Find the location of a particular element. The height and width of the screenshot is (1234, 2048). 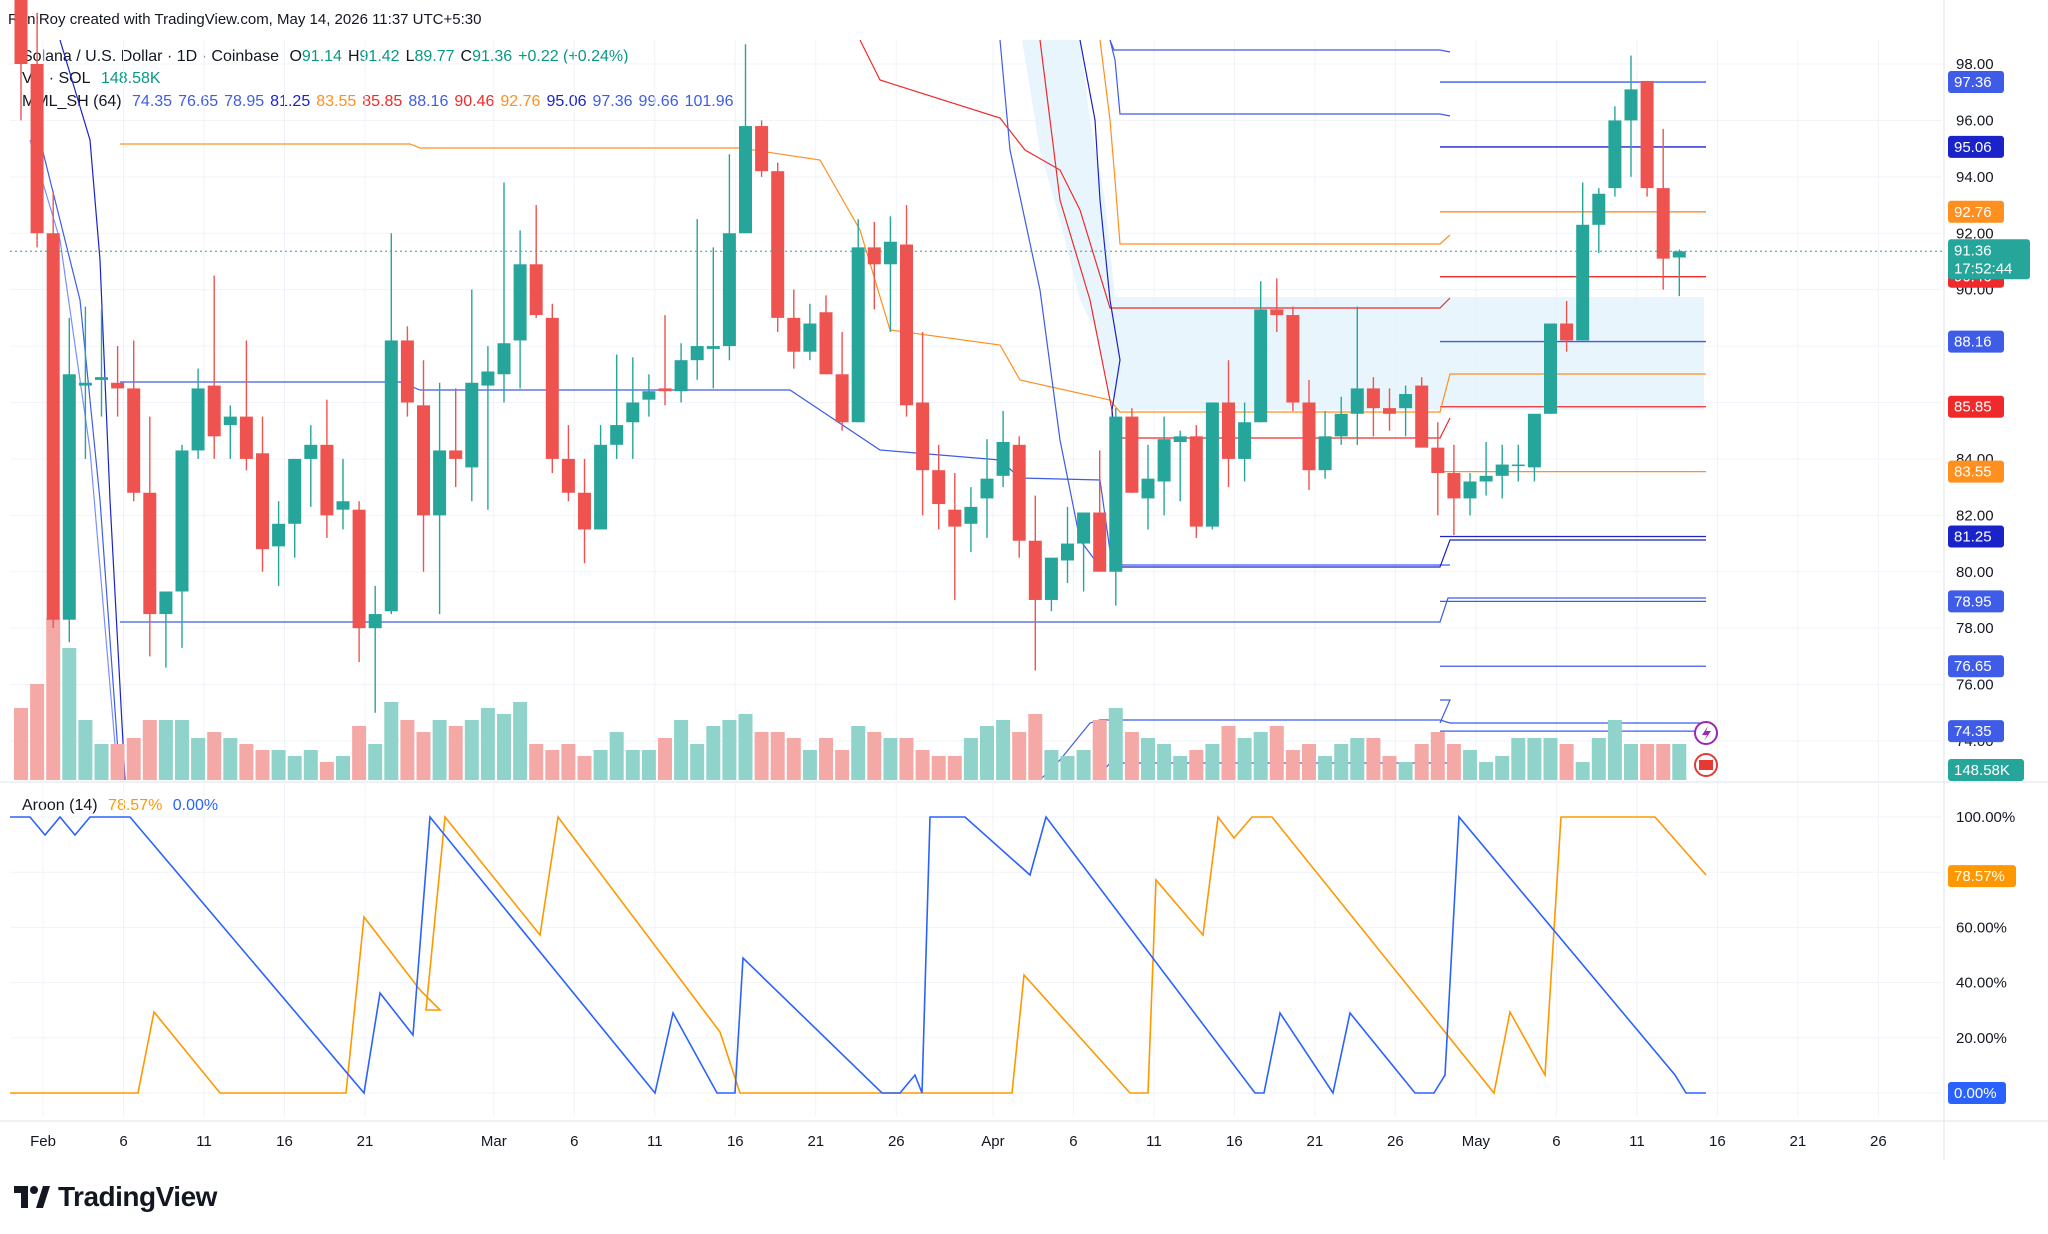

high-label: H is located at coordinates (353, 56).